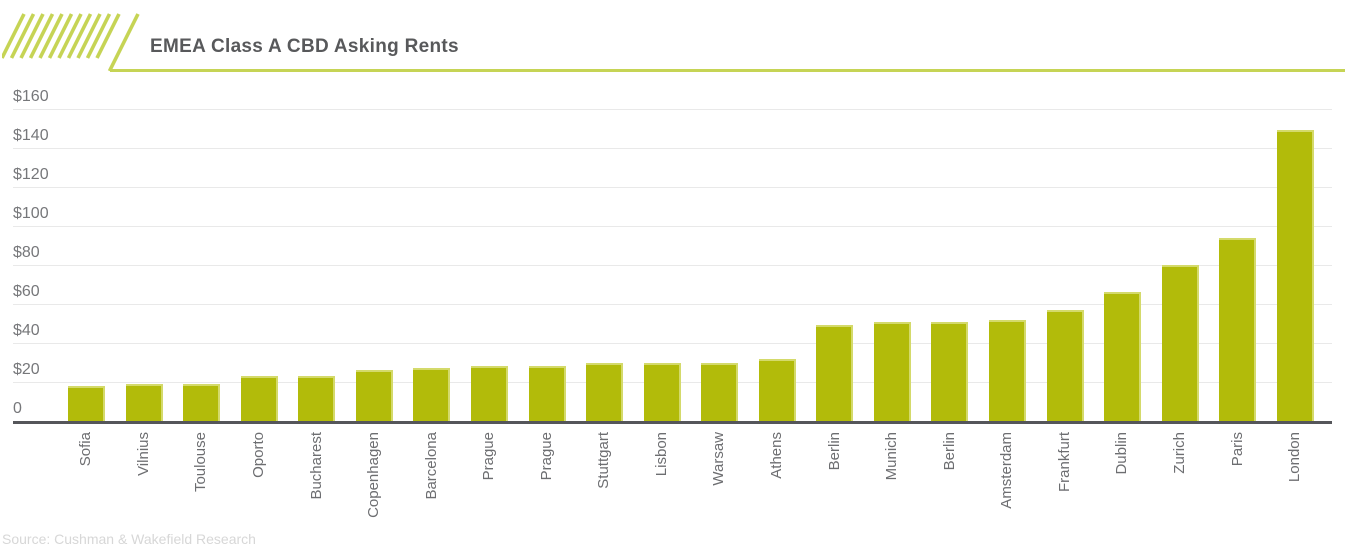 The image size is (1345, 560). I want to click on x-axis-category-label: Oporto, so click(258, 455).